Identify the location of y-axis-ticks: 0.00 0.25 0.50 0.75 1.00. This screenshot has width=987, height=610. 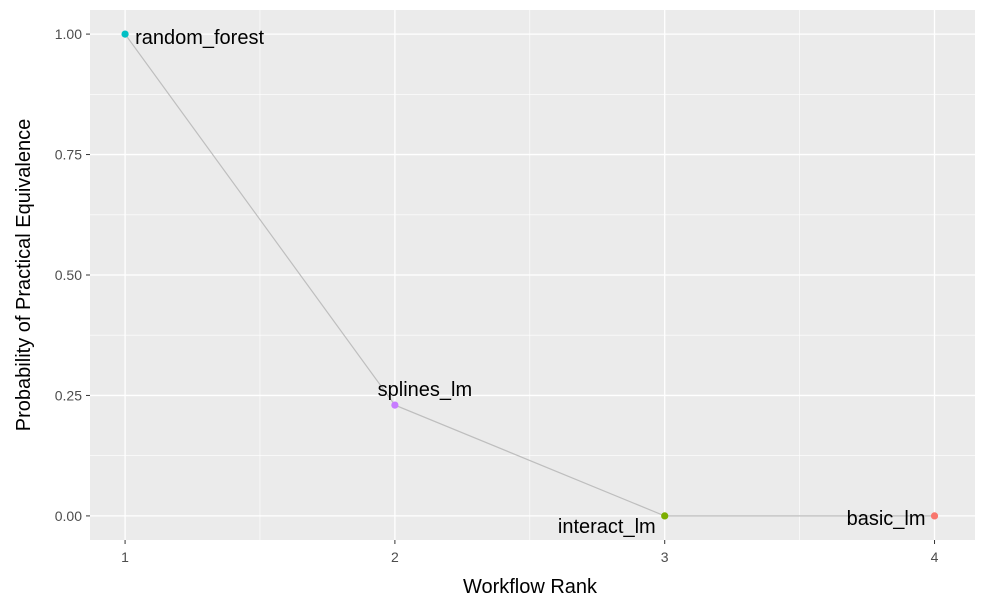
(72, 275).